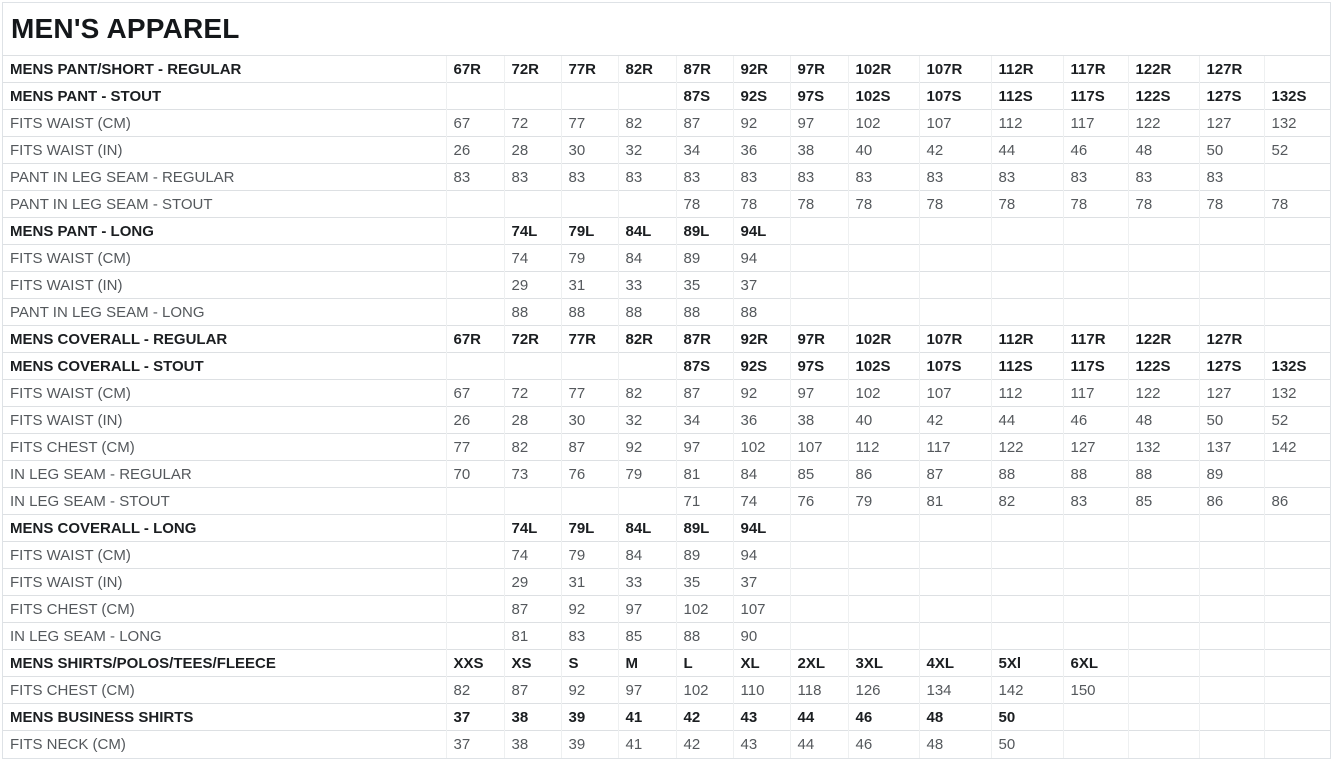 The width and height of the screenshot is (1331, 760). What do you see at coordinates (761, 420) in the screenshot?
I see `size-cell: 36` at bounding box center [761, 420].